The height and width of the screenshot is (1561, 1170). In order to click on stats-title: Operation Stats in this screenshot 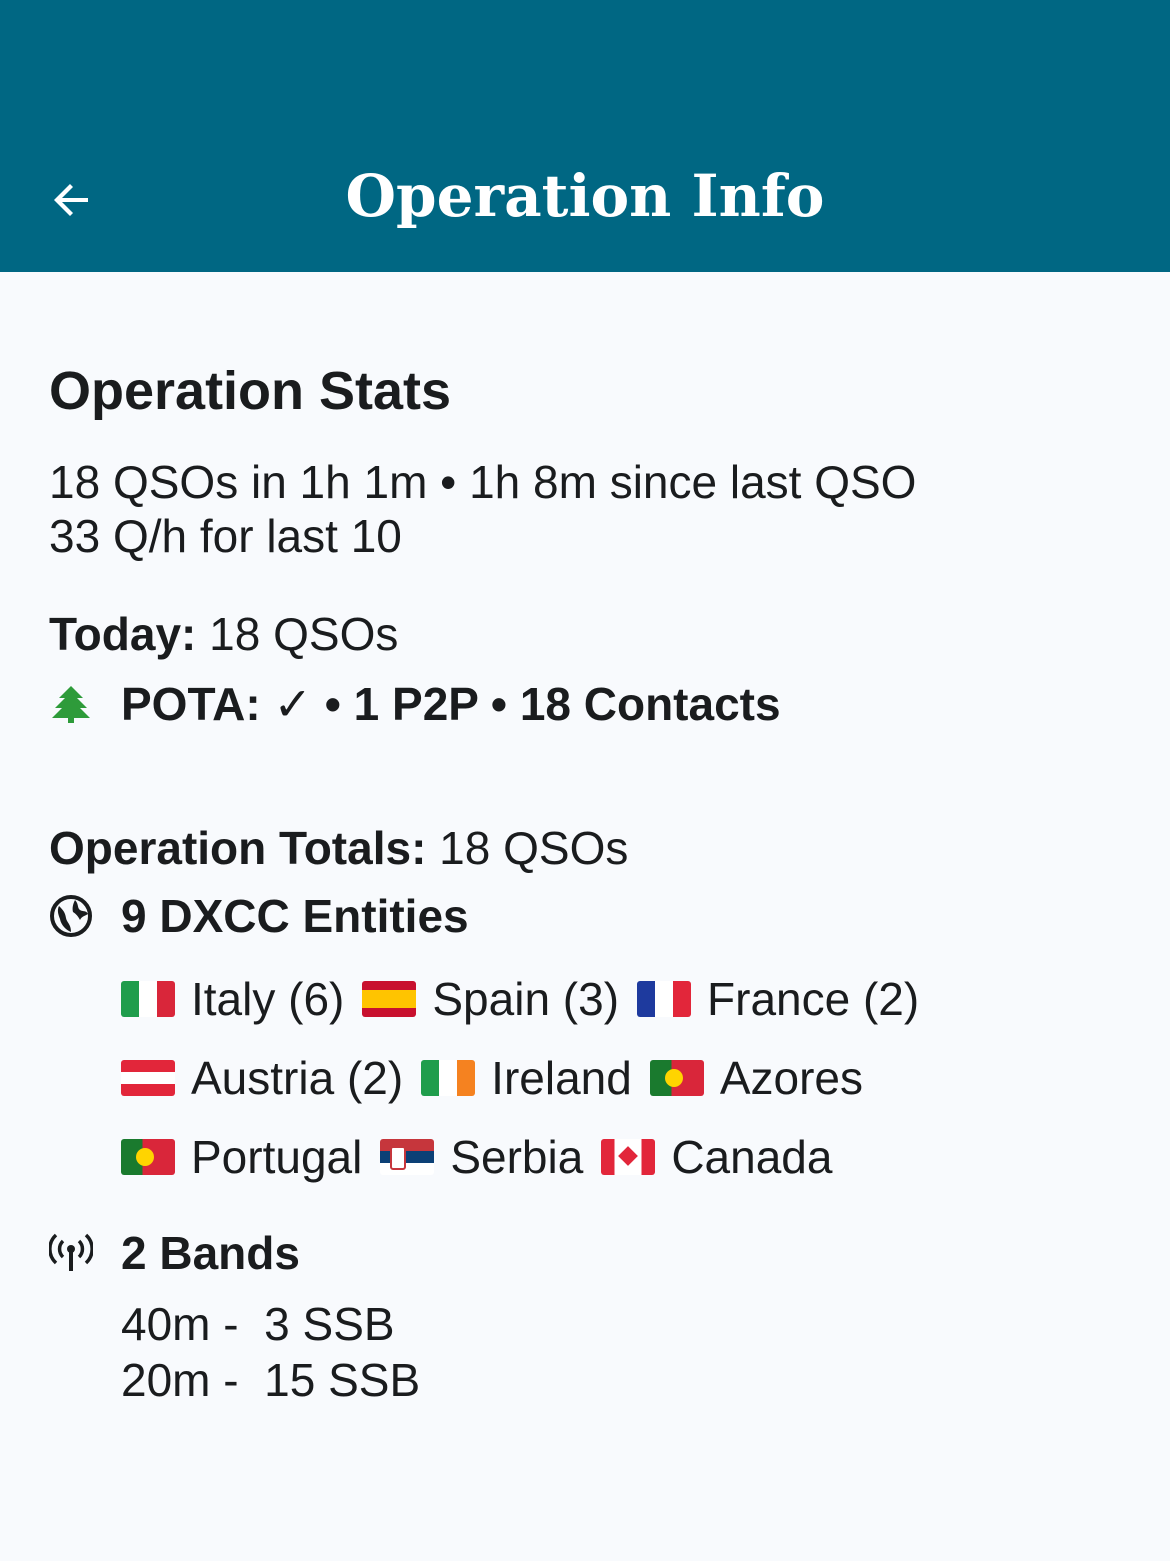, I will do `click(250, 391)`.